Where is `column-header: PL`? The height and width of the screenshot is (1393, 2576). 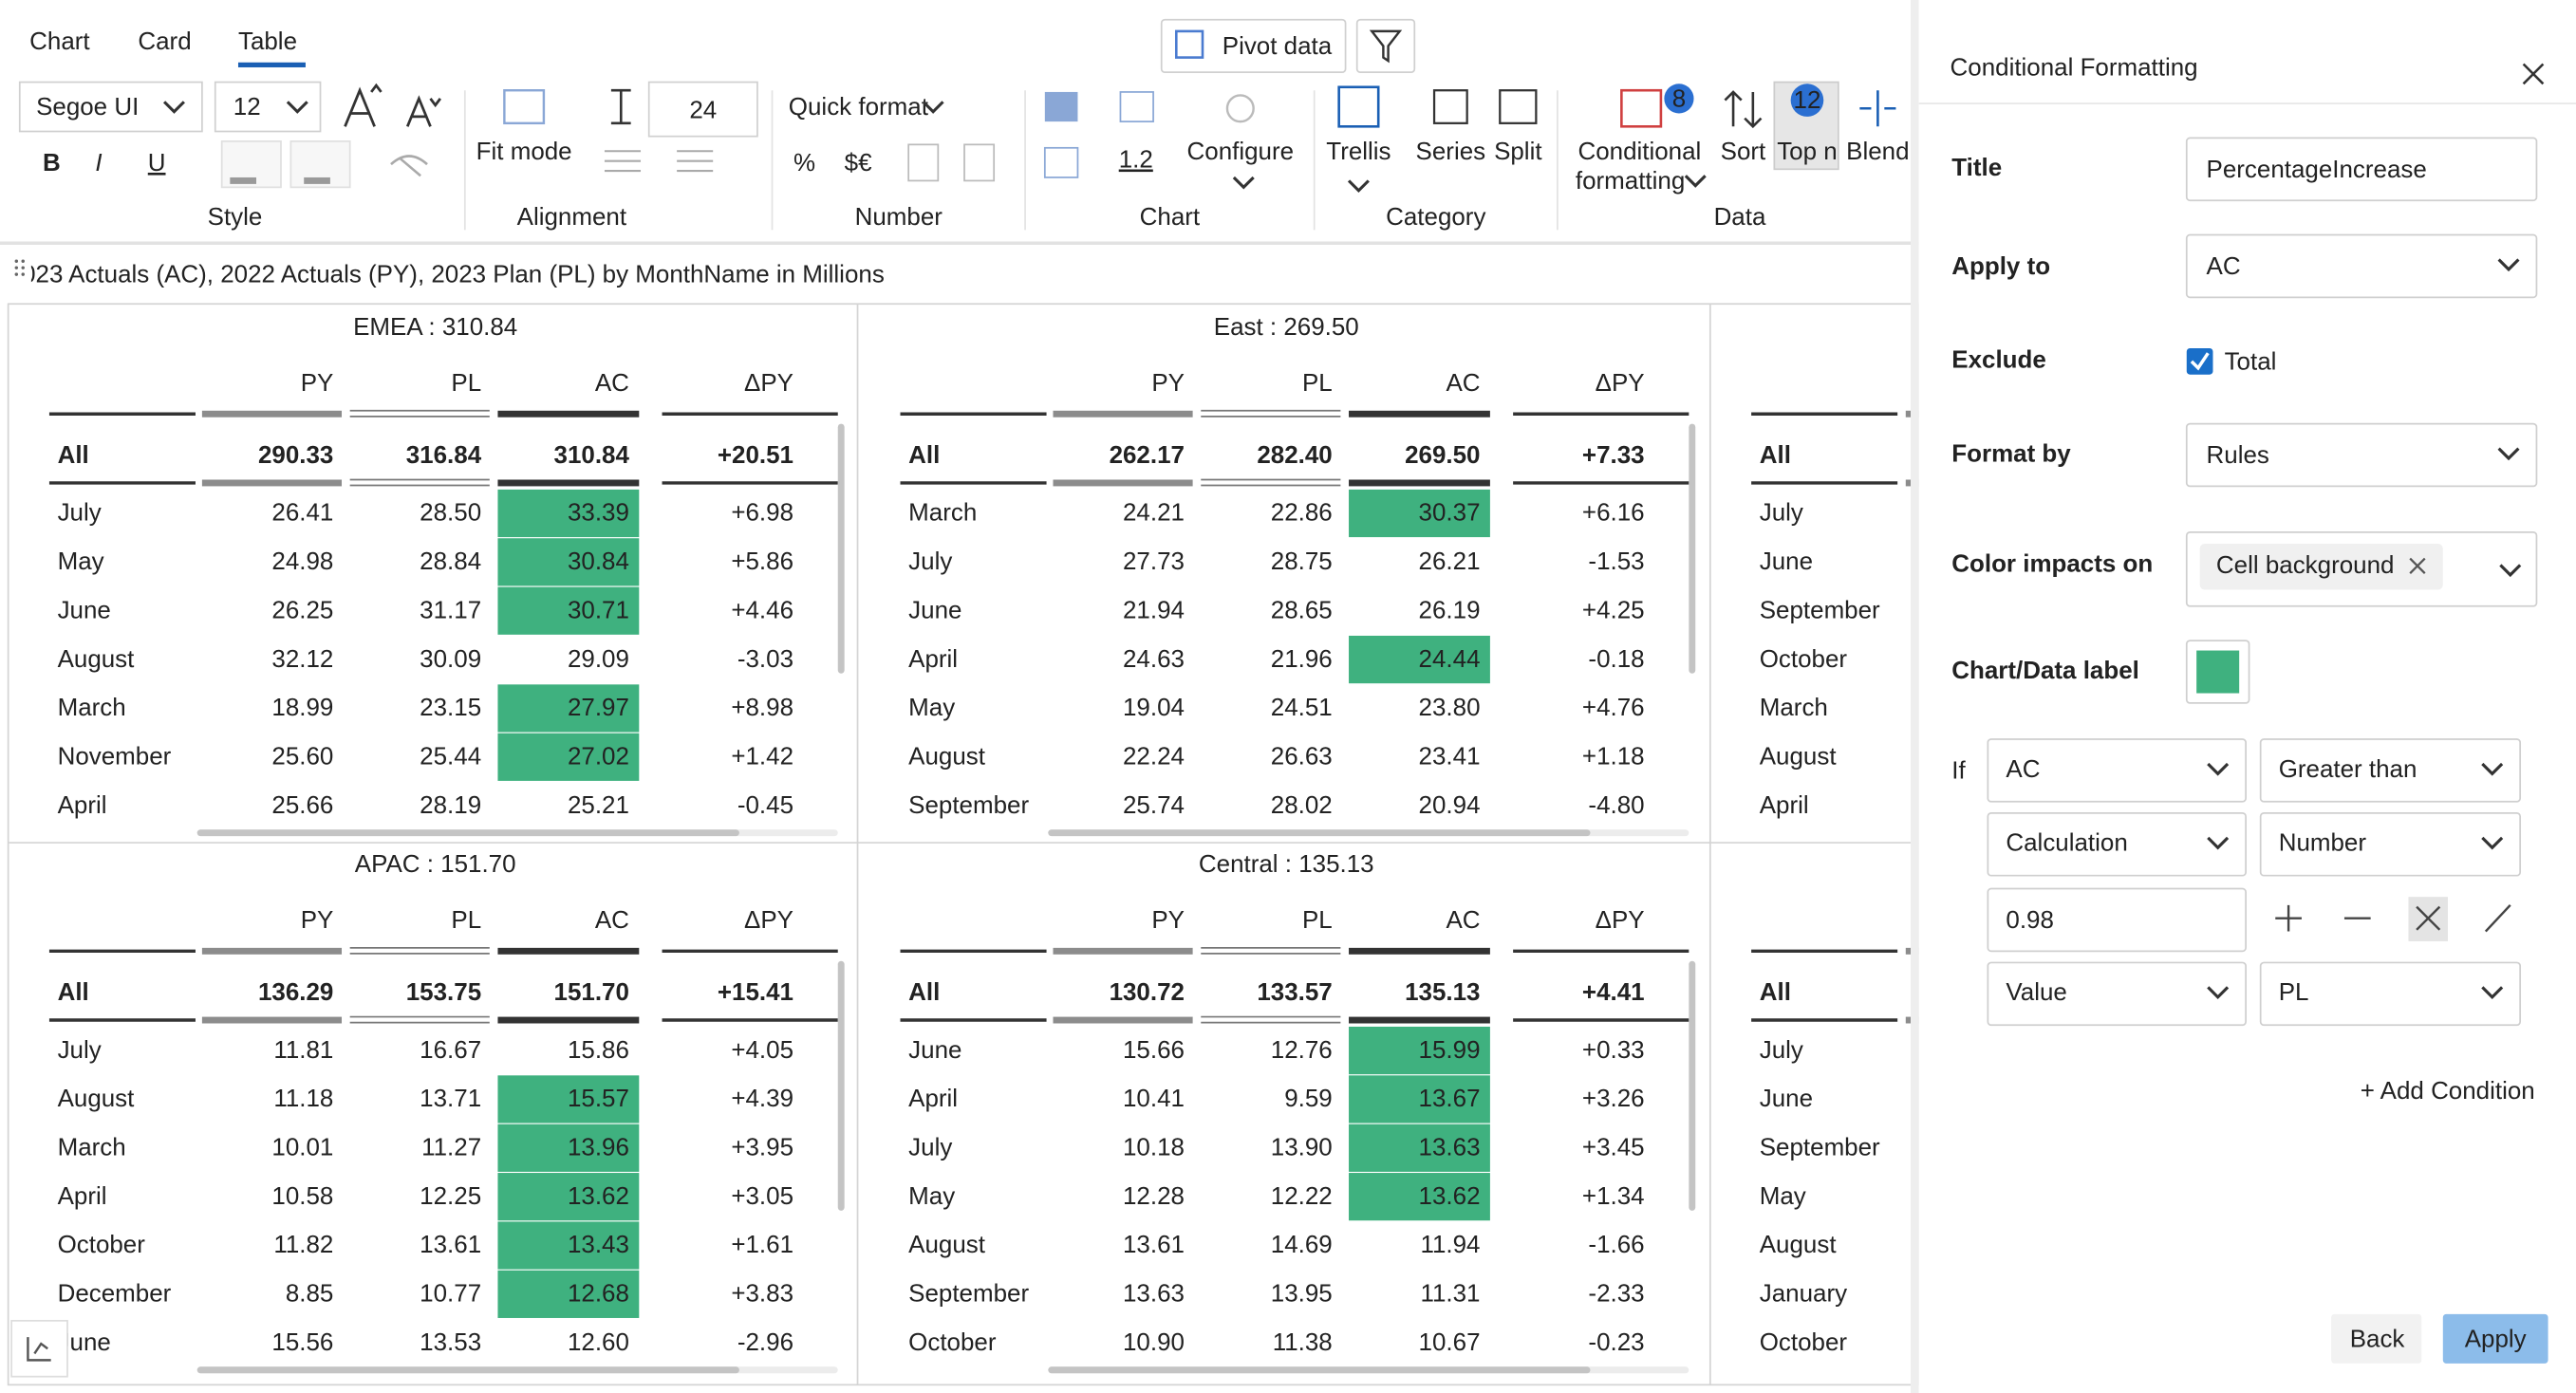
column-header: PL is located at coordinates (466, 920).